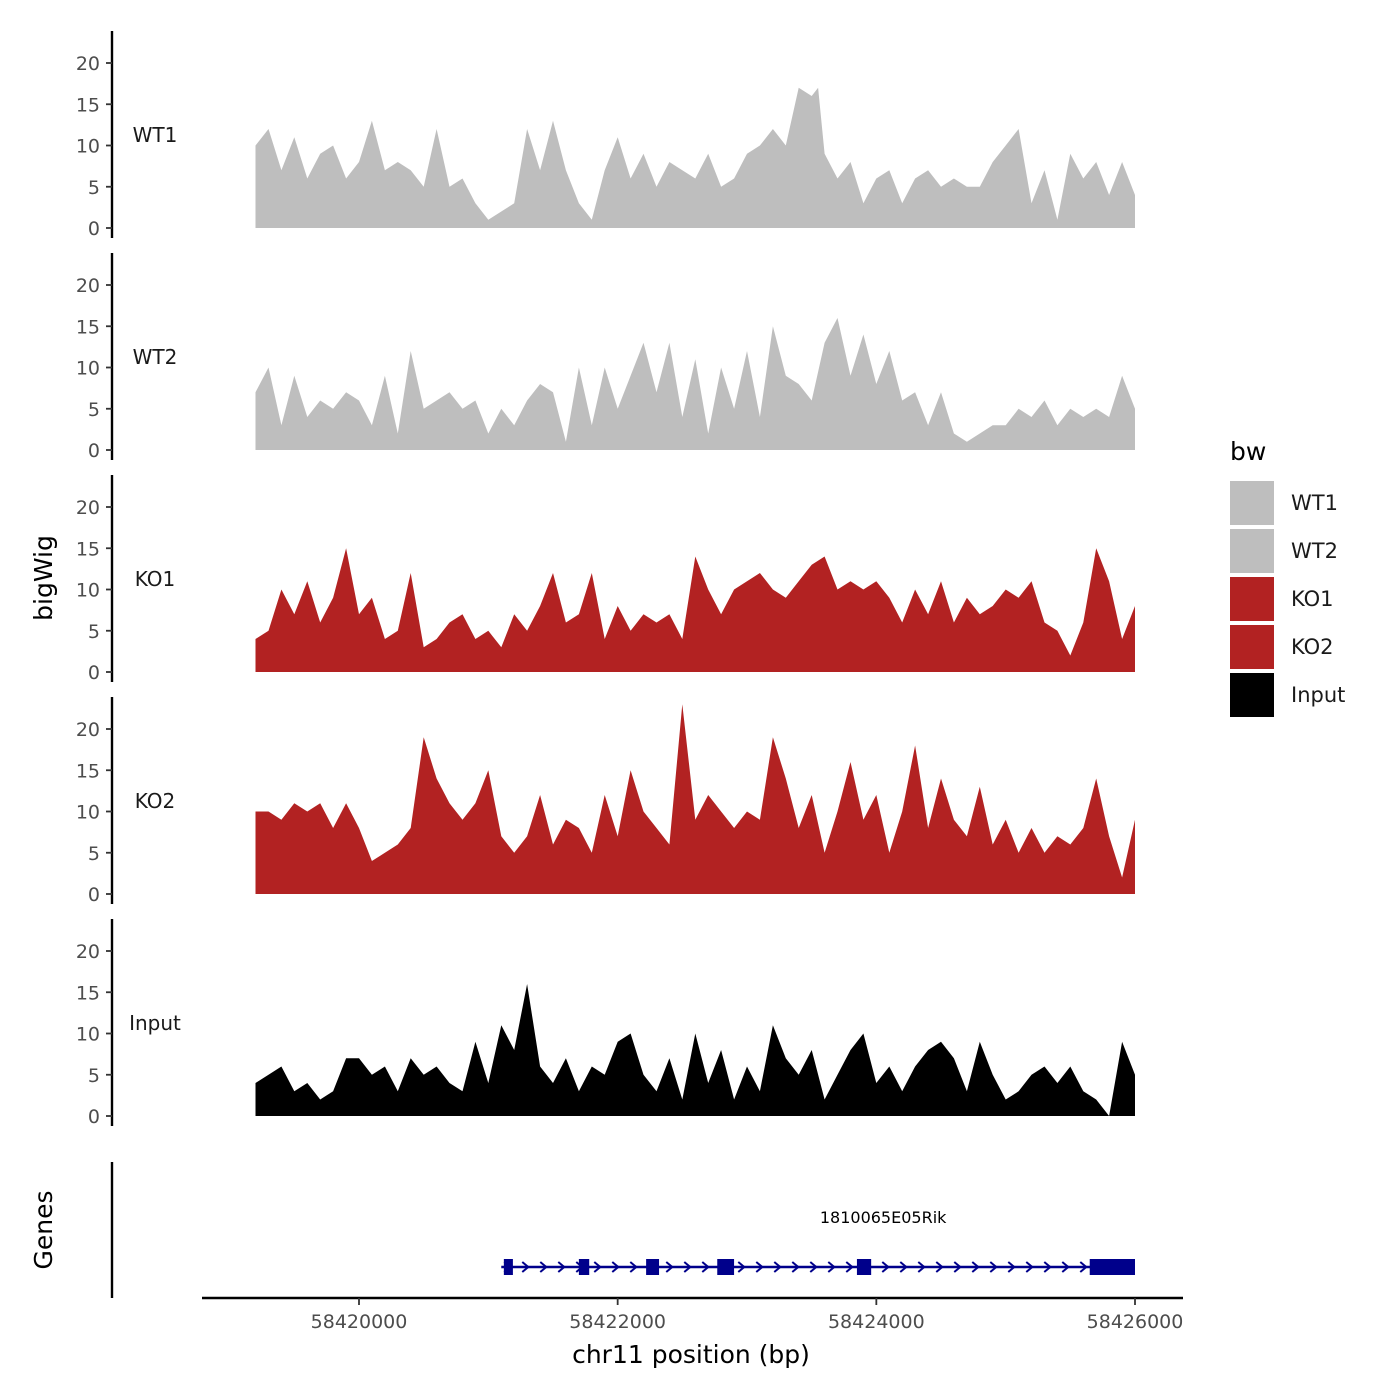 This screenshot has height=1400, width=1400. What do you see at coordinates (695, 610) in the screenshot?
I see `track-area-ko1` at bounding box center [695, 610].